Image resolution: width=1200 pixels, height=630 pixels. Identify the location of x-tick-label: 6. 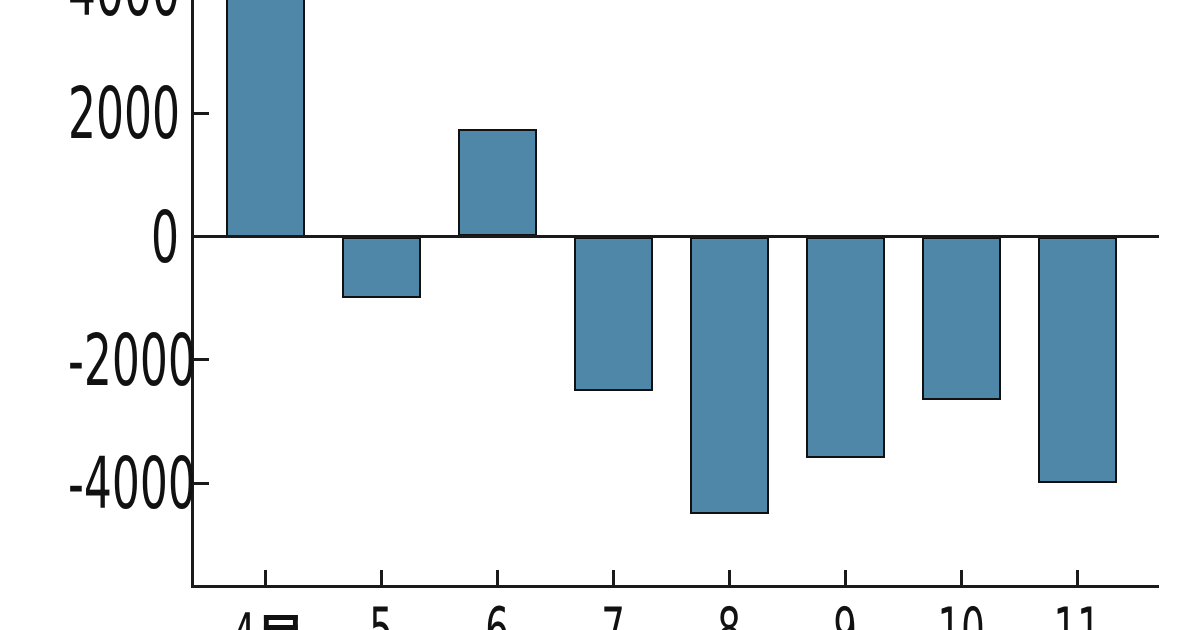
(497, 612).